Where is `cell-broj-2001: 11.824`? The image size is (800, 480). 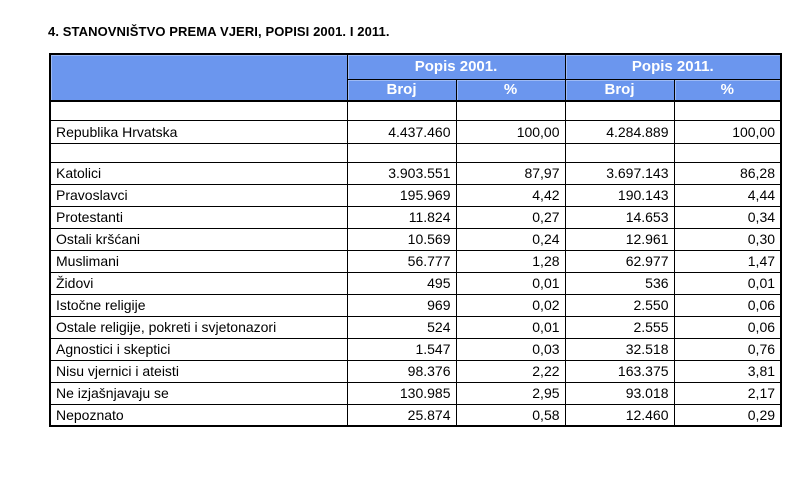 cell-broj-2001: 11.824 is located at coordinates (401, 217).